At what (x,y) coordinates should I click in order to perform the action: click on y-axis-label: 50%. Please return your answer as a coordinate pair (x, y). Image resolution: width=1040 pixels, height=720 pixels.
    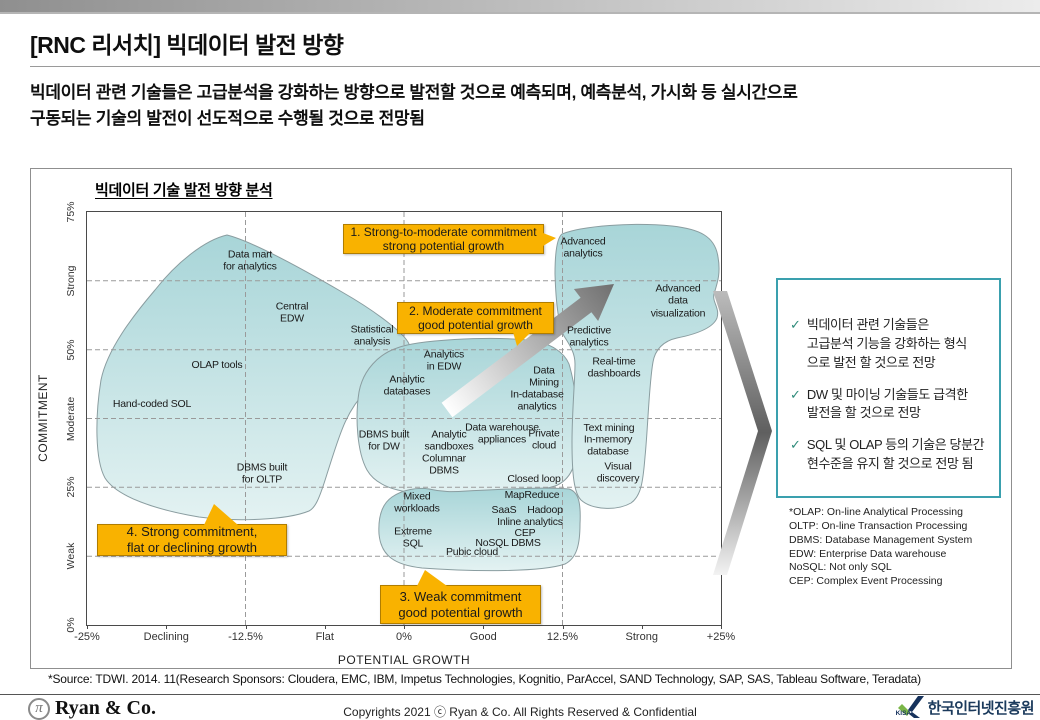
    Looking at the image, I should click on (71, 350).